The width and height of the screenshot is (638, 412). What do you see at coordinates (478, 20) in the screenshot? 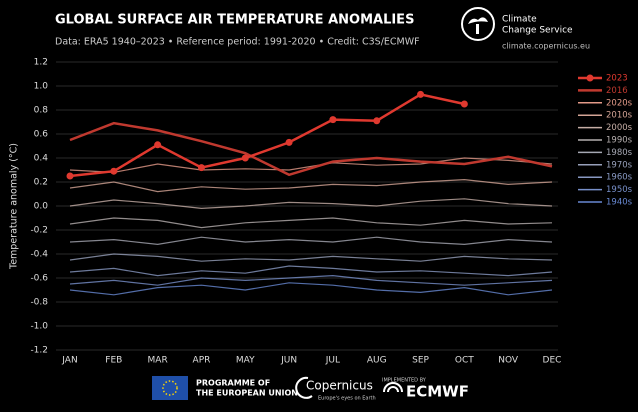
I see `logo-cloud` at bounding box center [478, 20].